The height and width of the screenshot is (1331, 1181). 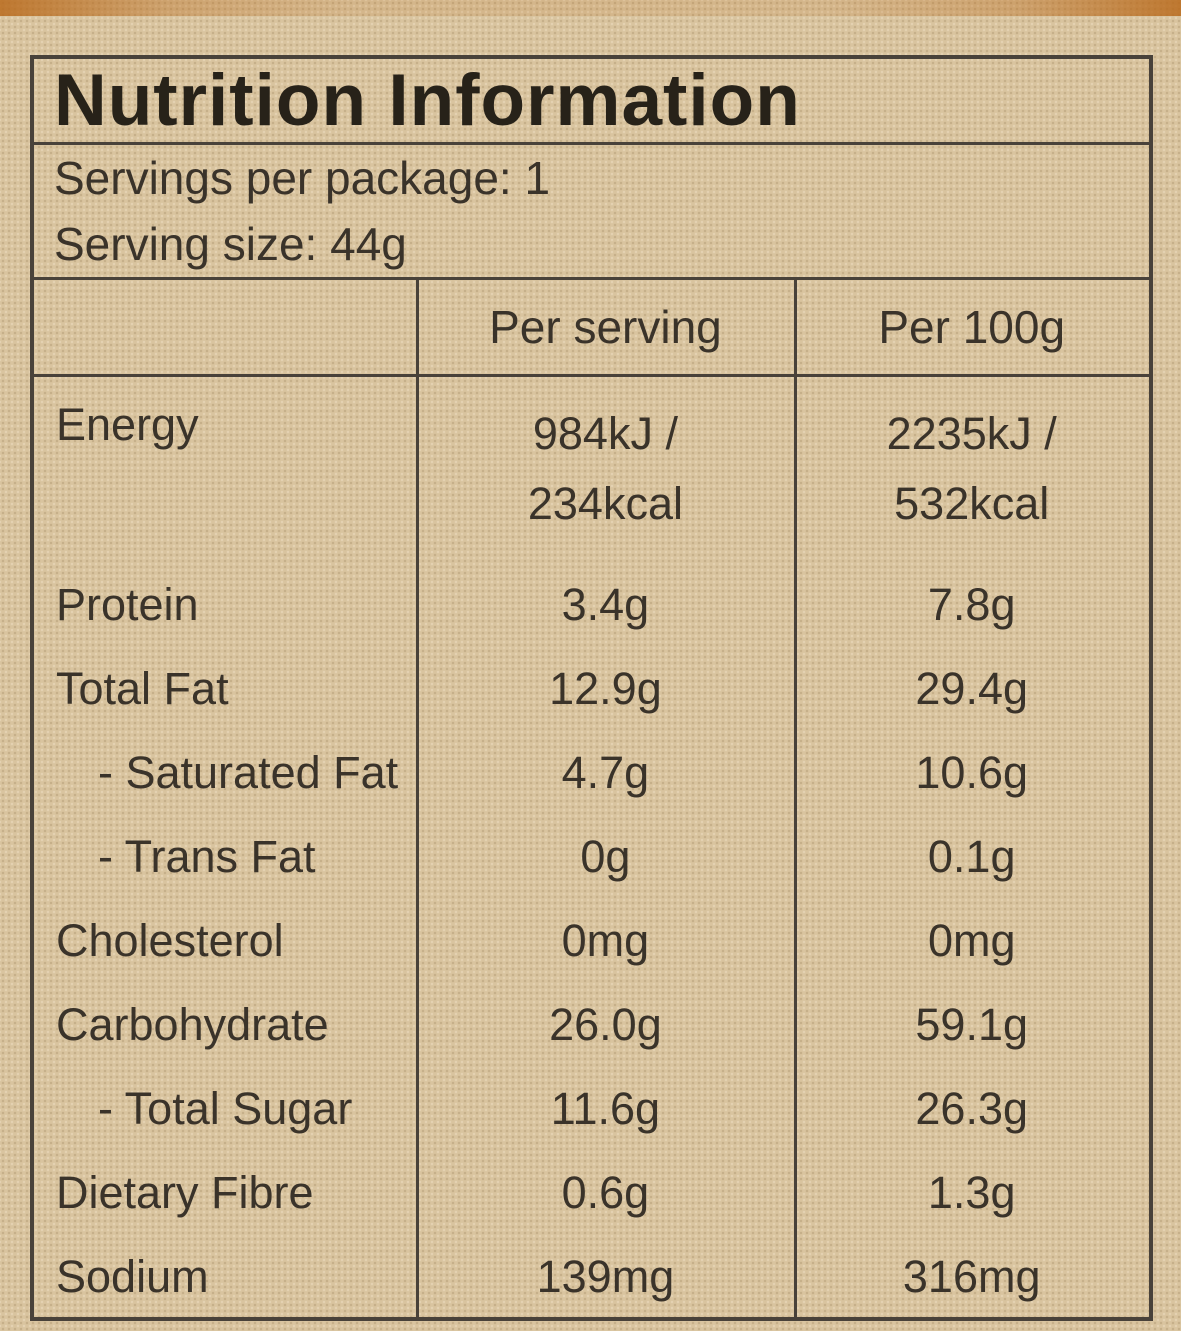 I want to click on row-label: - Trans Fat, so click(x=207, y=856).